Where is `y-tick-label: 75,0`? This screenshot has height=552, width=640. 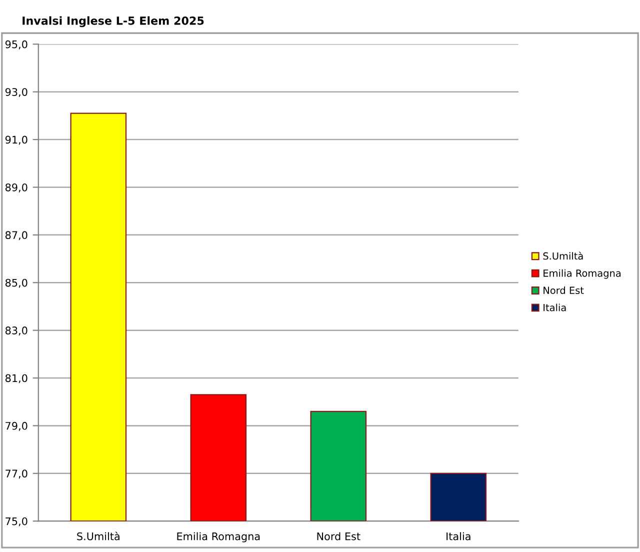
y-tick-label: 75,0 is located at coordinates (17, 521).